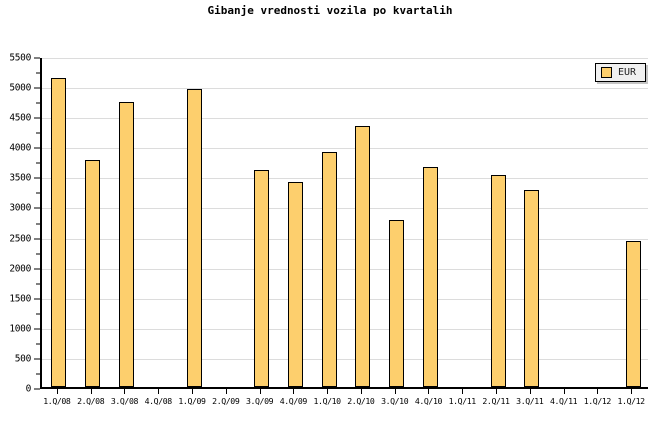 This screenshot has width=660, height=440. I want to click on x-axis-label: 4.Q/11, so click(563, 401).